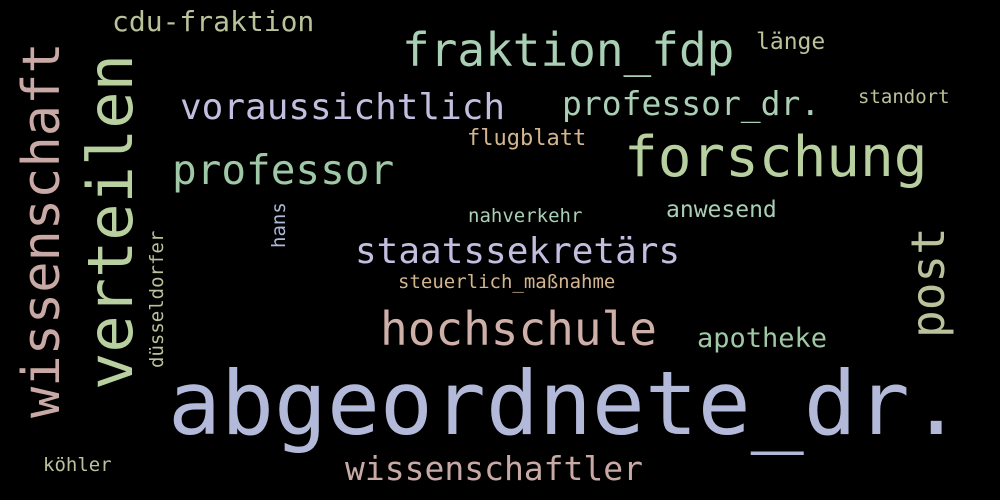  What do you see at coordinates (904, 97) in the screenshot?
I see `word-standort: standort` at bounding box center [904, 97].